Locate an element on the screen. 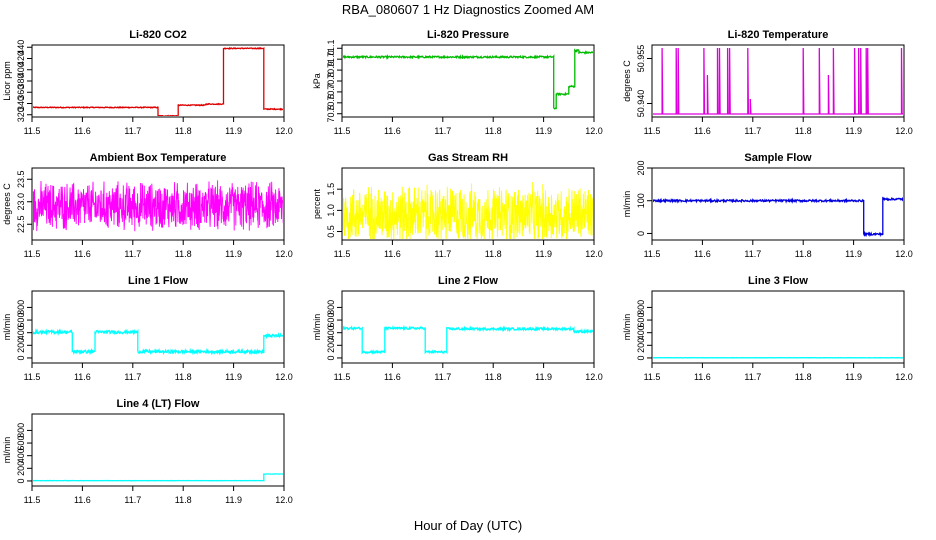 This screenshot has width=936, height=540. y-tick-label: 22.5 is located at coordinates (21, 224).